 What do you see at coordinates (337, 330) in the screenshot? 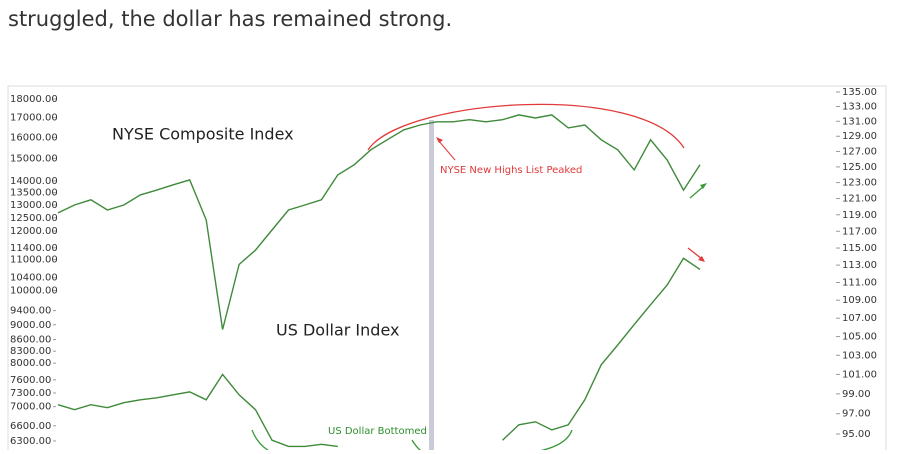
I see `series-label: US Dollar Index` at bounding box center [337, 330].